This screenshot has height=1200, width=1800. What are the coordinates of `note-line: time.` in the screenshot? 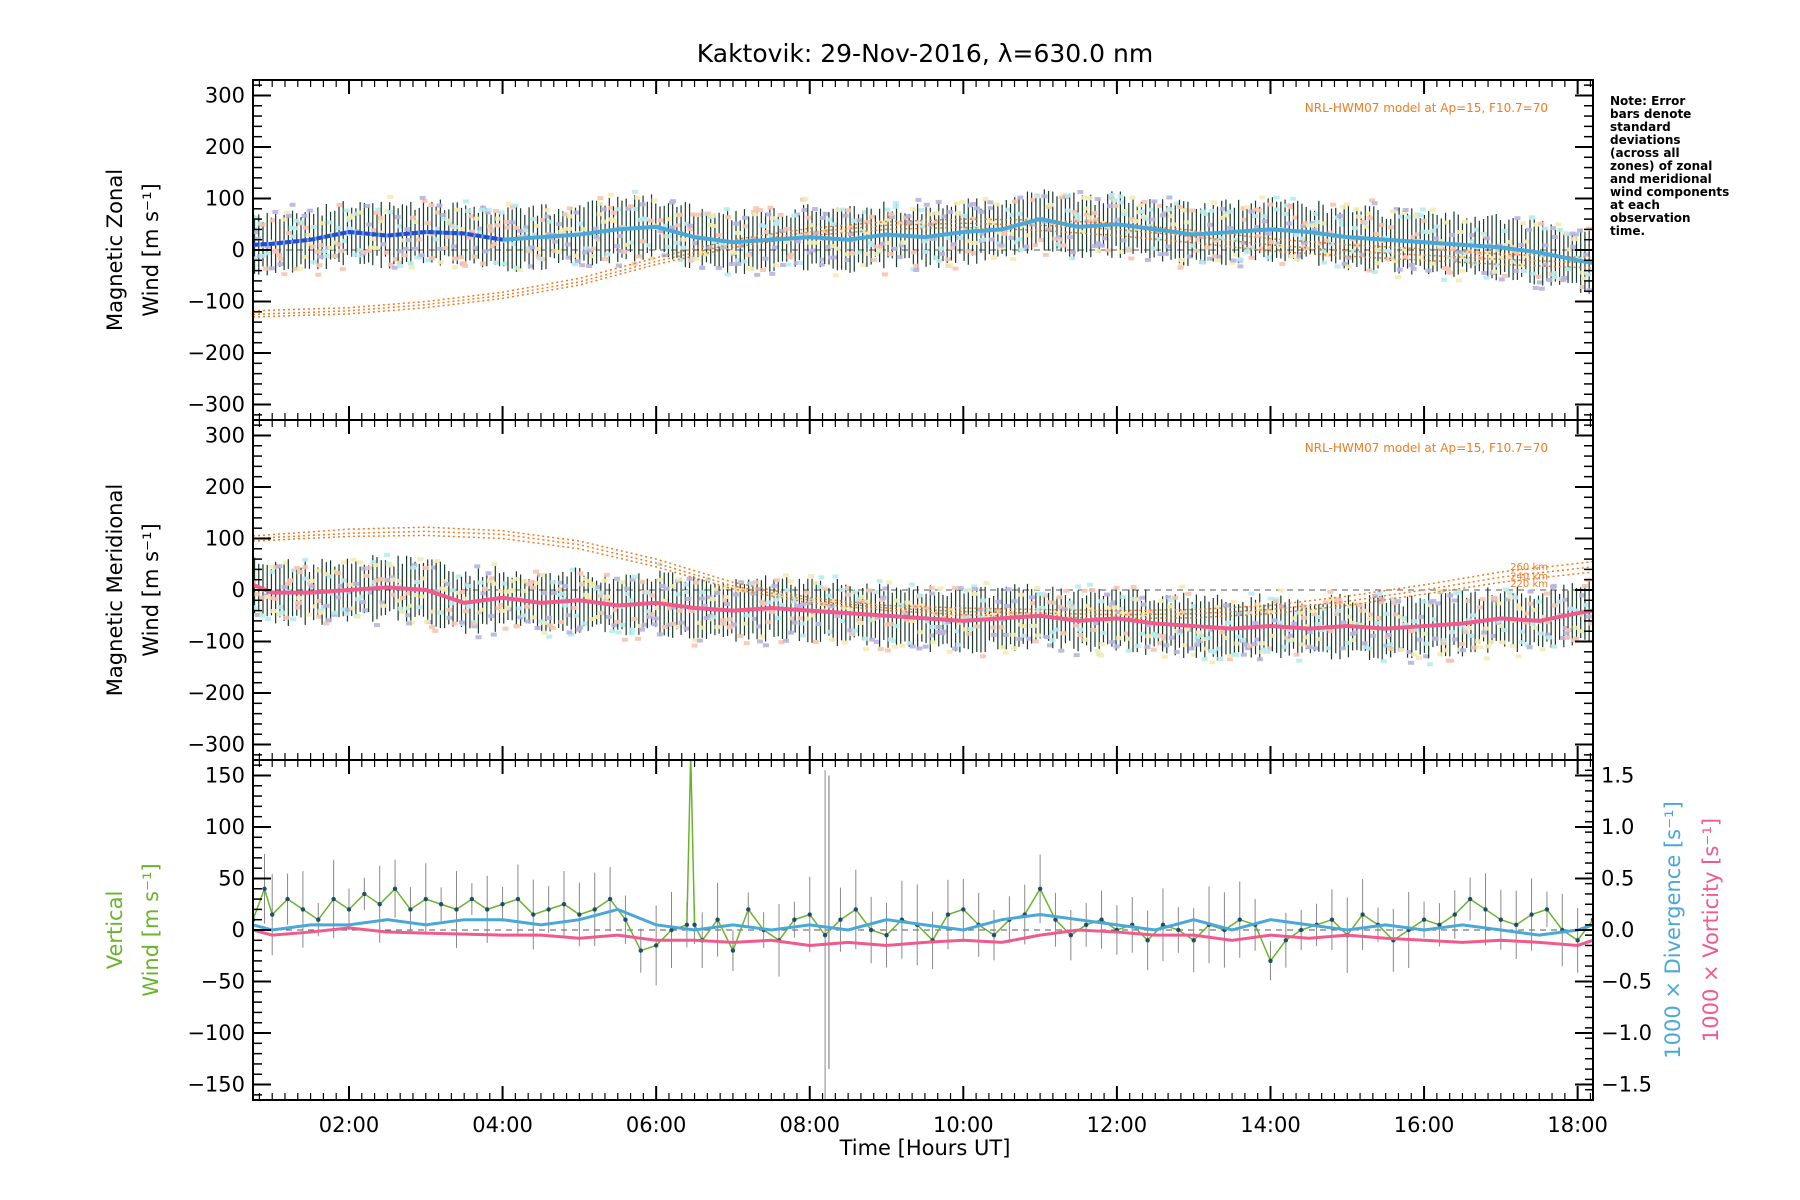 It's located at (1627, 231).